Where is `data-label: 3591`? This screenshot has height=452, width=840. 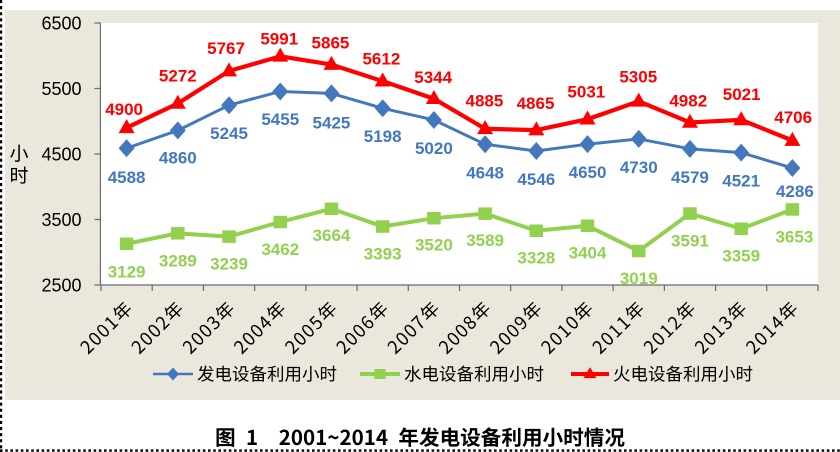 data-label: 3591 is located at coordinates (690, 240).